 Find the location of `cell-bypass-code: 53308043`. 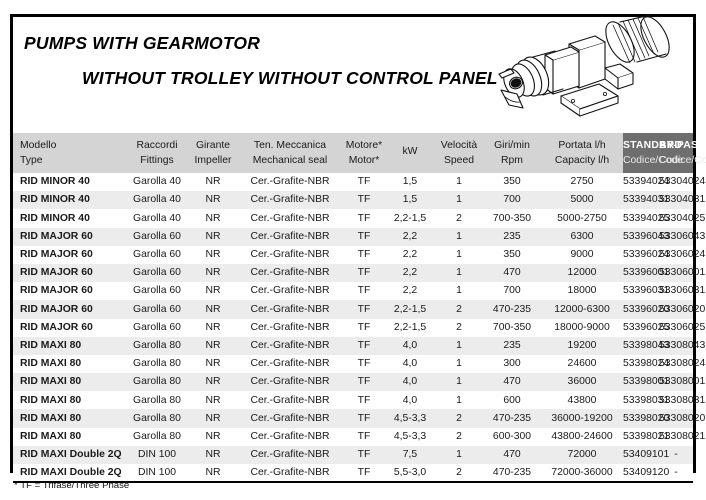

cell-bypass-code: 53308043 is located at coordinates (682, 345).